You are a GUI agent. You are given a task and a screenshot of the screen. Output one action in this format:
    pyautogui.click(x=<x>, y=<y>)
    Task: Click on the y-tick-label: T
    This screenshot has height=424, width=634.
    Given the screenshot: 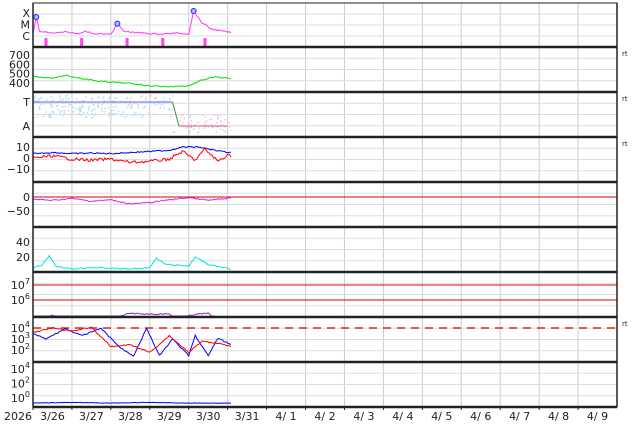 What is the action you would take?
    pyautogui.click(x=26, y=102)
    